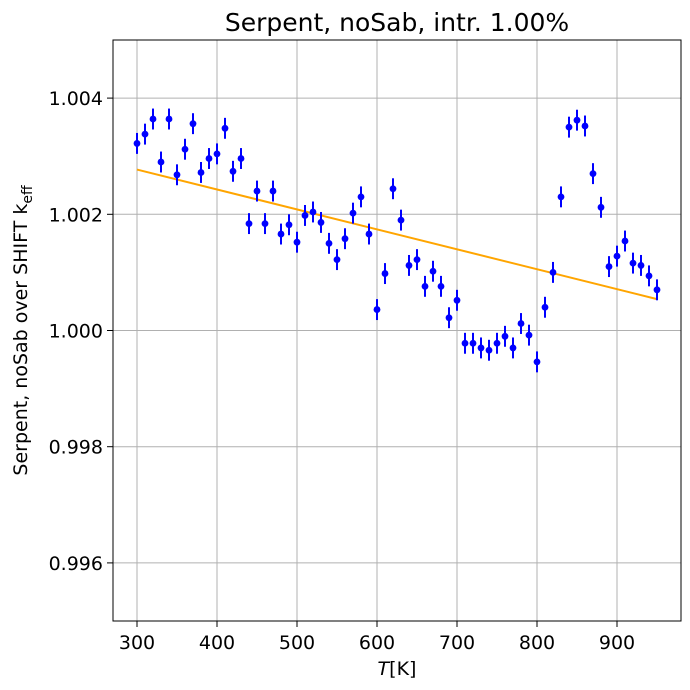  Describe the element at coordinates (217, 643) in the screenshot. I see `x-tick-label: 400` at that location.